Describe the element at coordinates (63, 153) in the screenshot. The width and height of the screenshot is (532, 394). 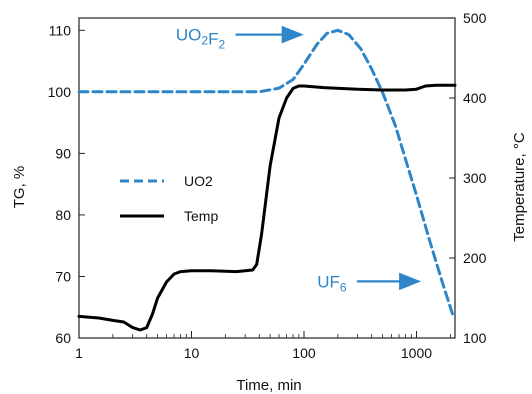
I see `y-left-tick-label: 90` at that location.